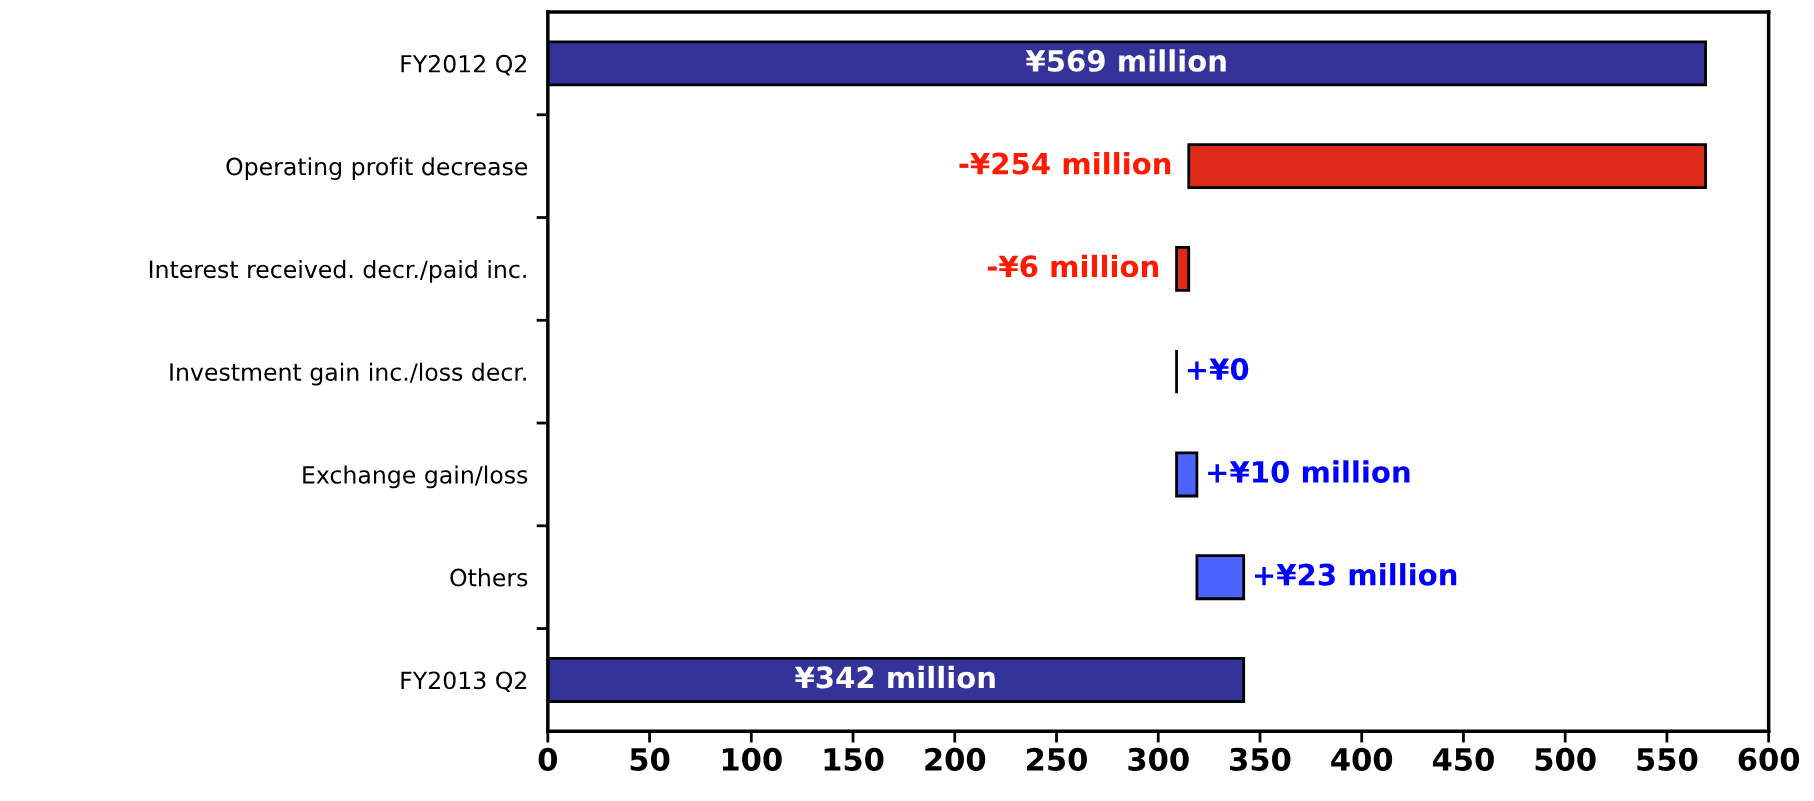 The width and height of the screenshot is (1814, 801). Describe the element at coordinates (650, 759) in the screenshot. I see `x-tick-label: 50` at that location.